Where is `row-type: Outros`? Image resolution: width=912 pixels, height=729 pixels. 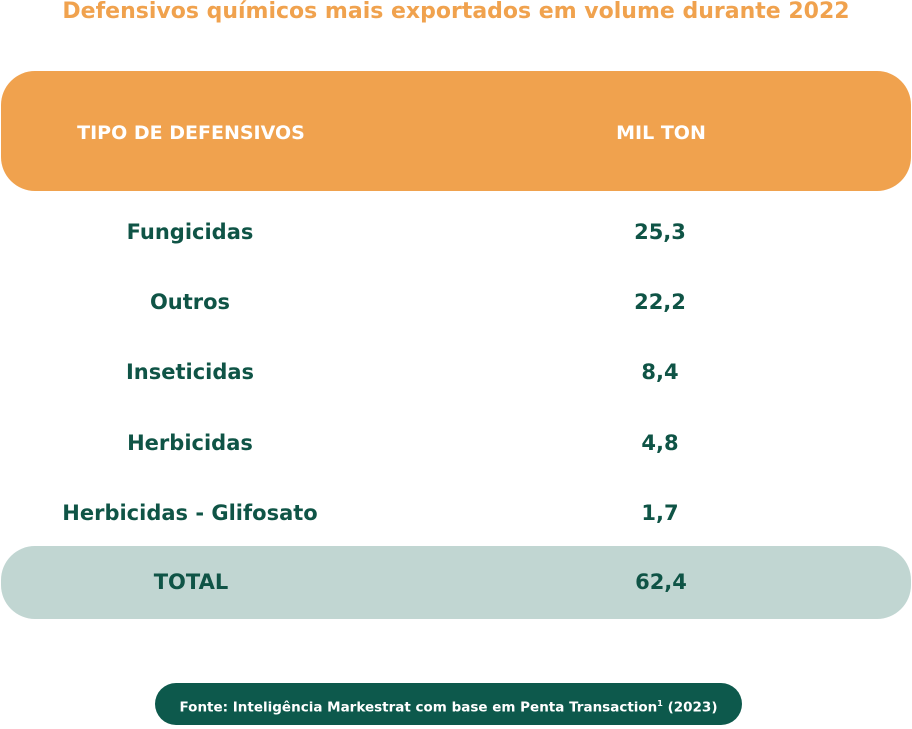 row-type: Outros is located at coordinates (190, 302).